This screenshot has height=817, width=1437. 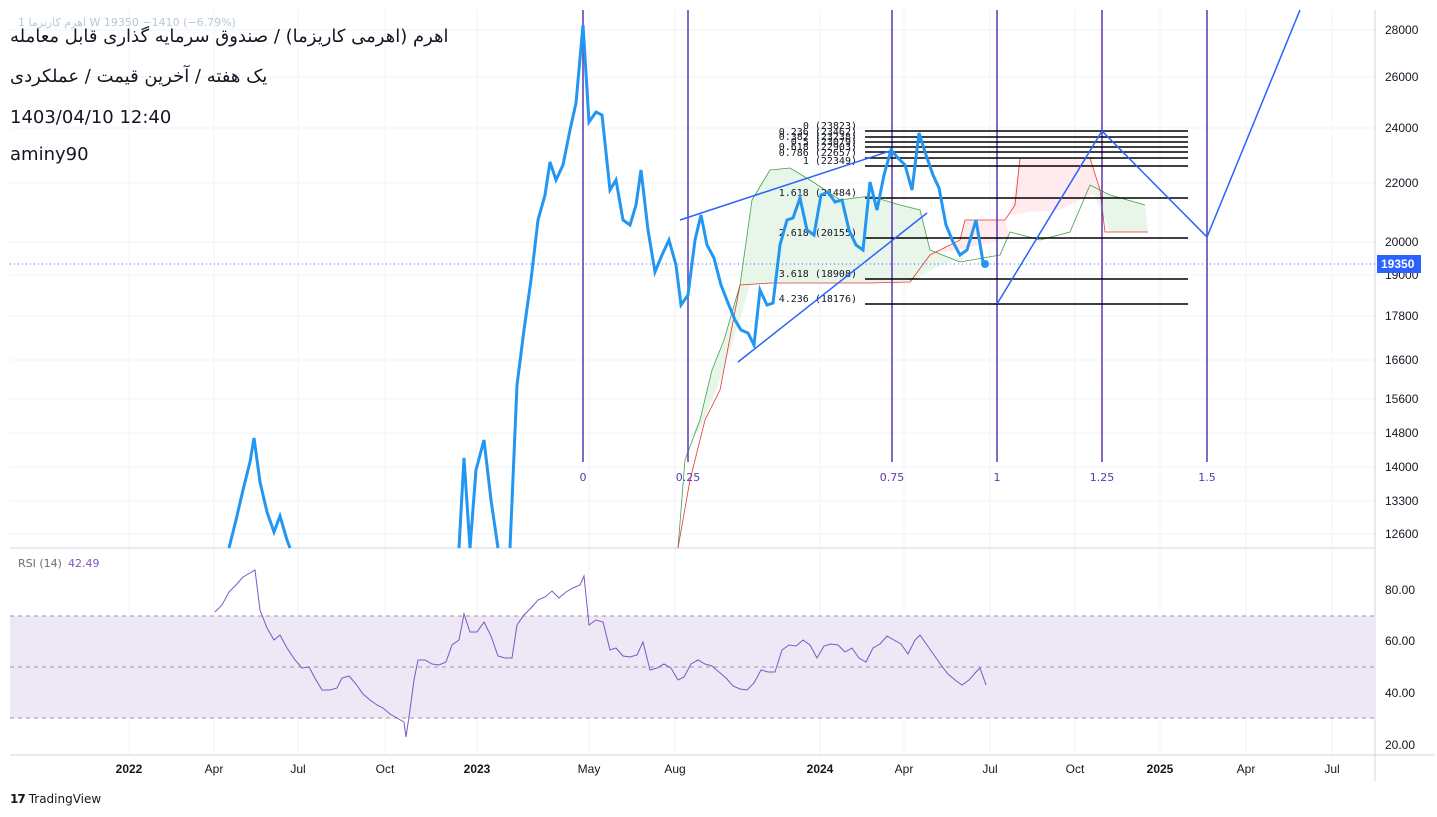 What do you see at coordinates (83, 563) in the screenshot?
I see `rsi-value: 42.49` at bounding box center [83, 563].